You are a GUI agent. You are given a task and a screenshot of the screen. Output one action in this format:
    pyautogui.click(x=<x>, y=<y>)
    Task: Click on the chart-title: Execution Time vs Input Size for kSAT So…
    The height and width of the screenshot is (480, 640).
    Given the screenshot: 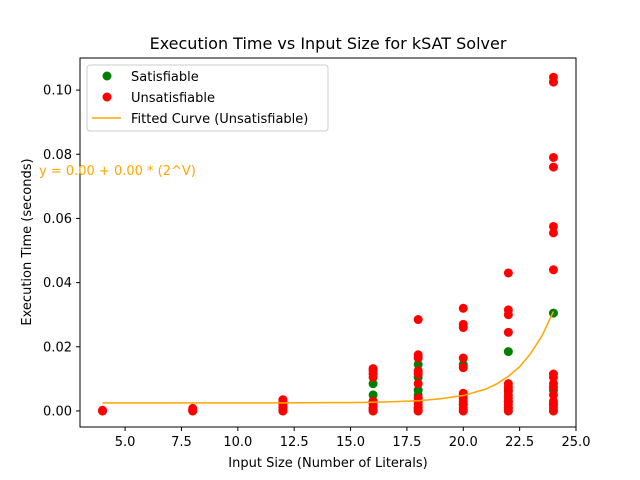 What is the action you would take?
    pyautogui.click(x=328, y=43)
    